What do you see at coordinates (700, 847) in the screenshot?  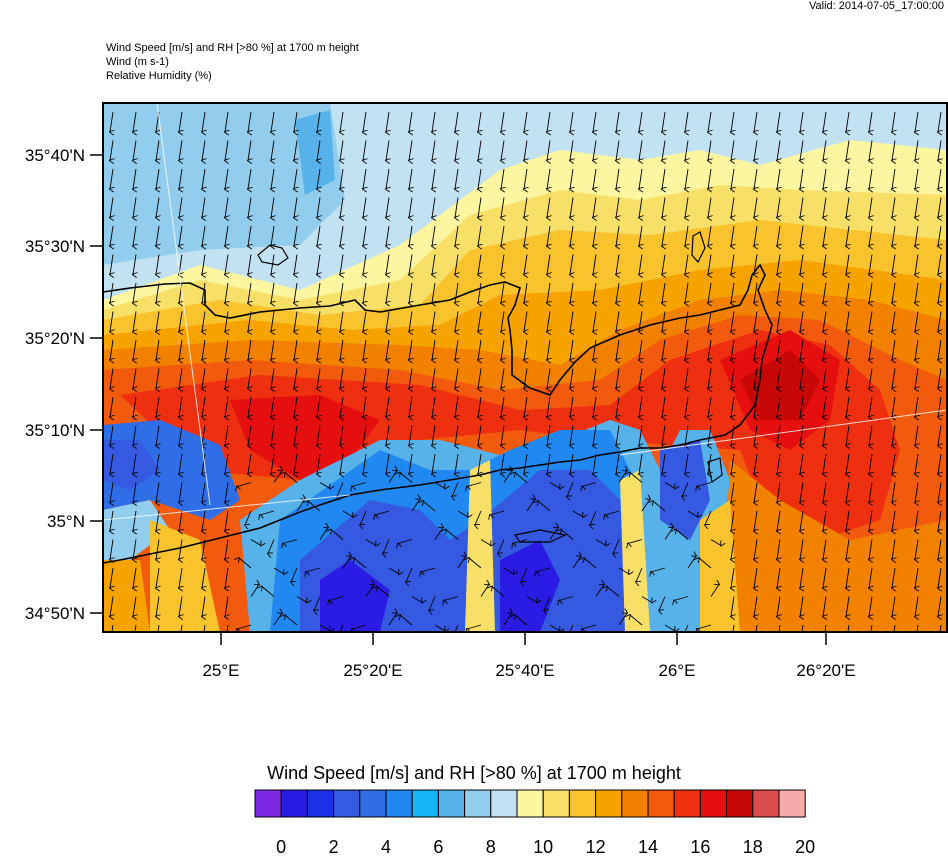 I see `colorbar-tick-label: 16` at bounding box center [700, 847].